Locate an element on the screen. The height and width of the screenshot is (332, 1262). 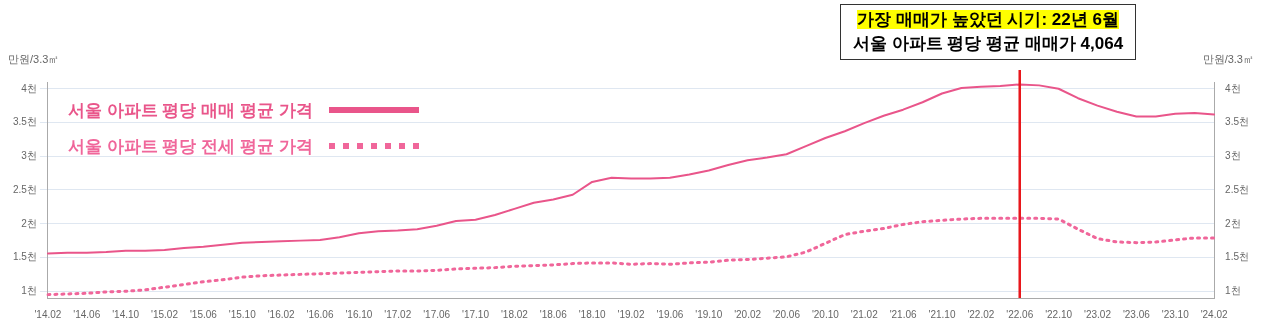
x-tick-label: '22.06 is located at coordinates (1020, 314).